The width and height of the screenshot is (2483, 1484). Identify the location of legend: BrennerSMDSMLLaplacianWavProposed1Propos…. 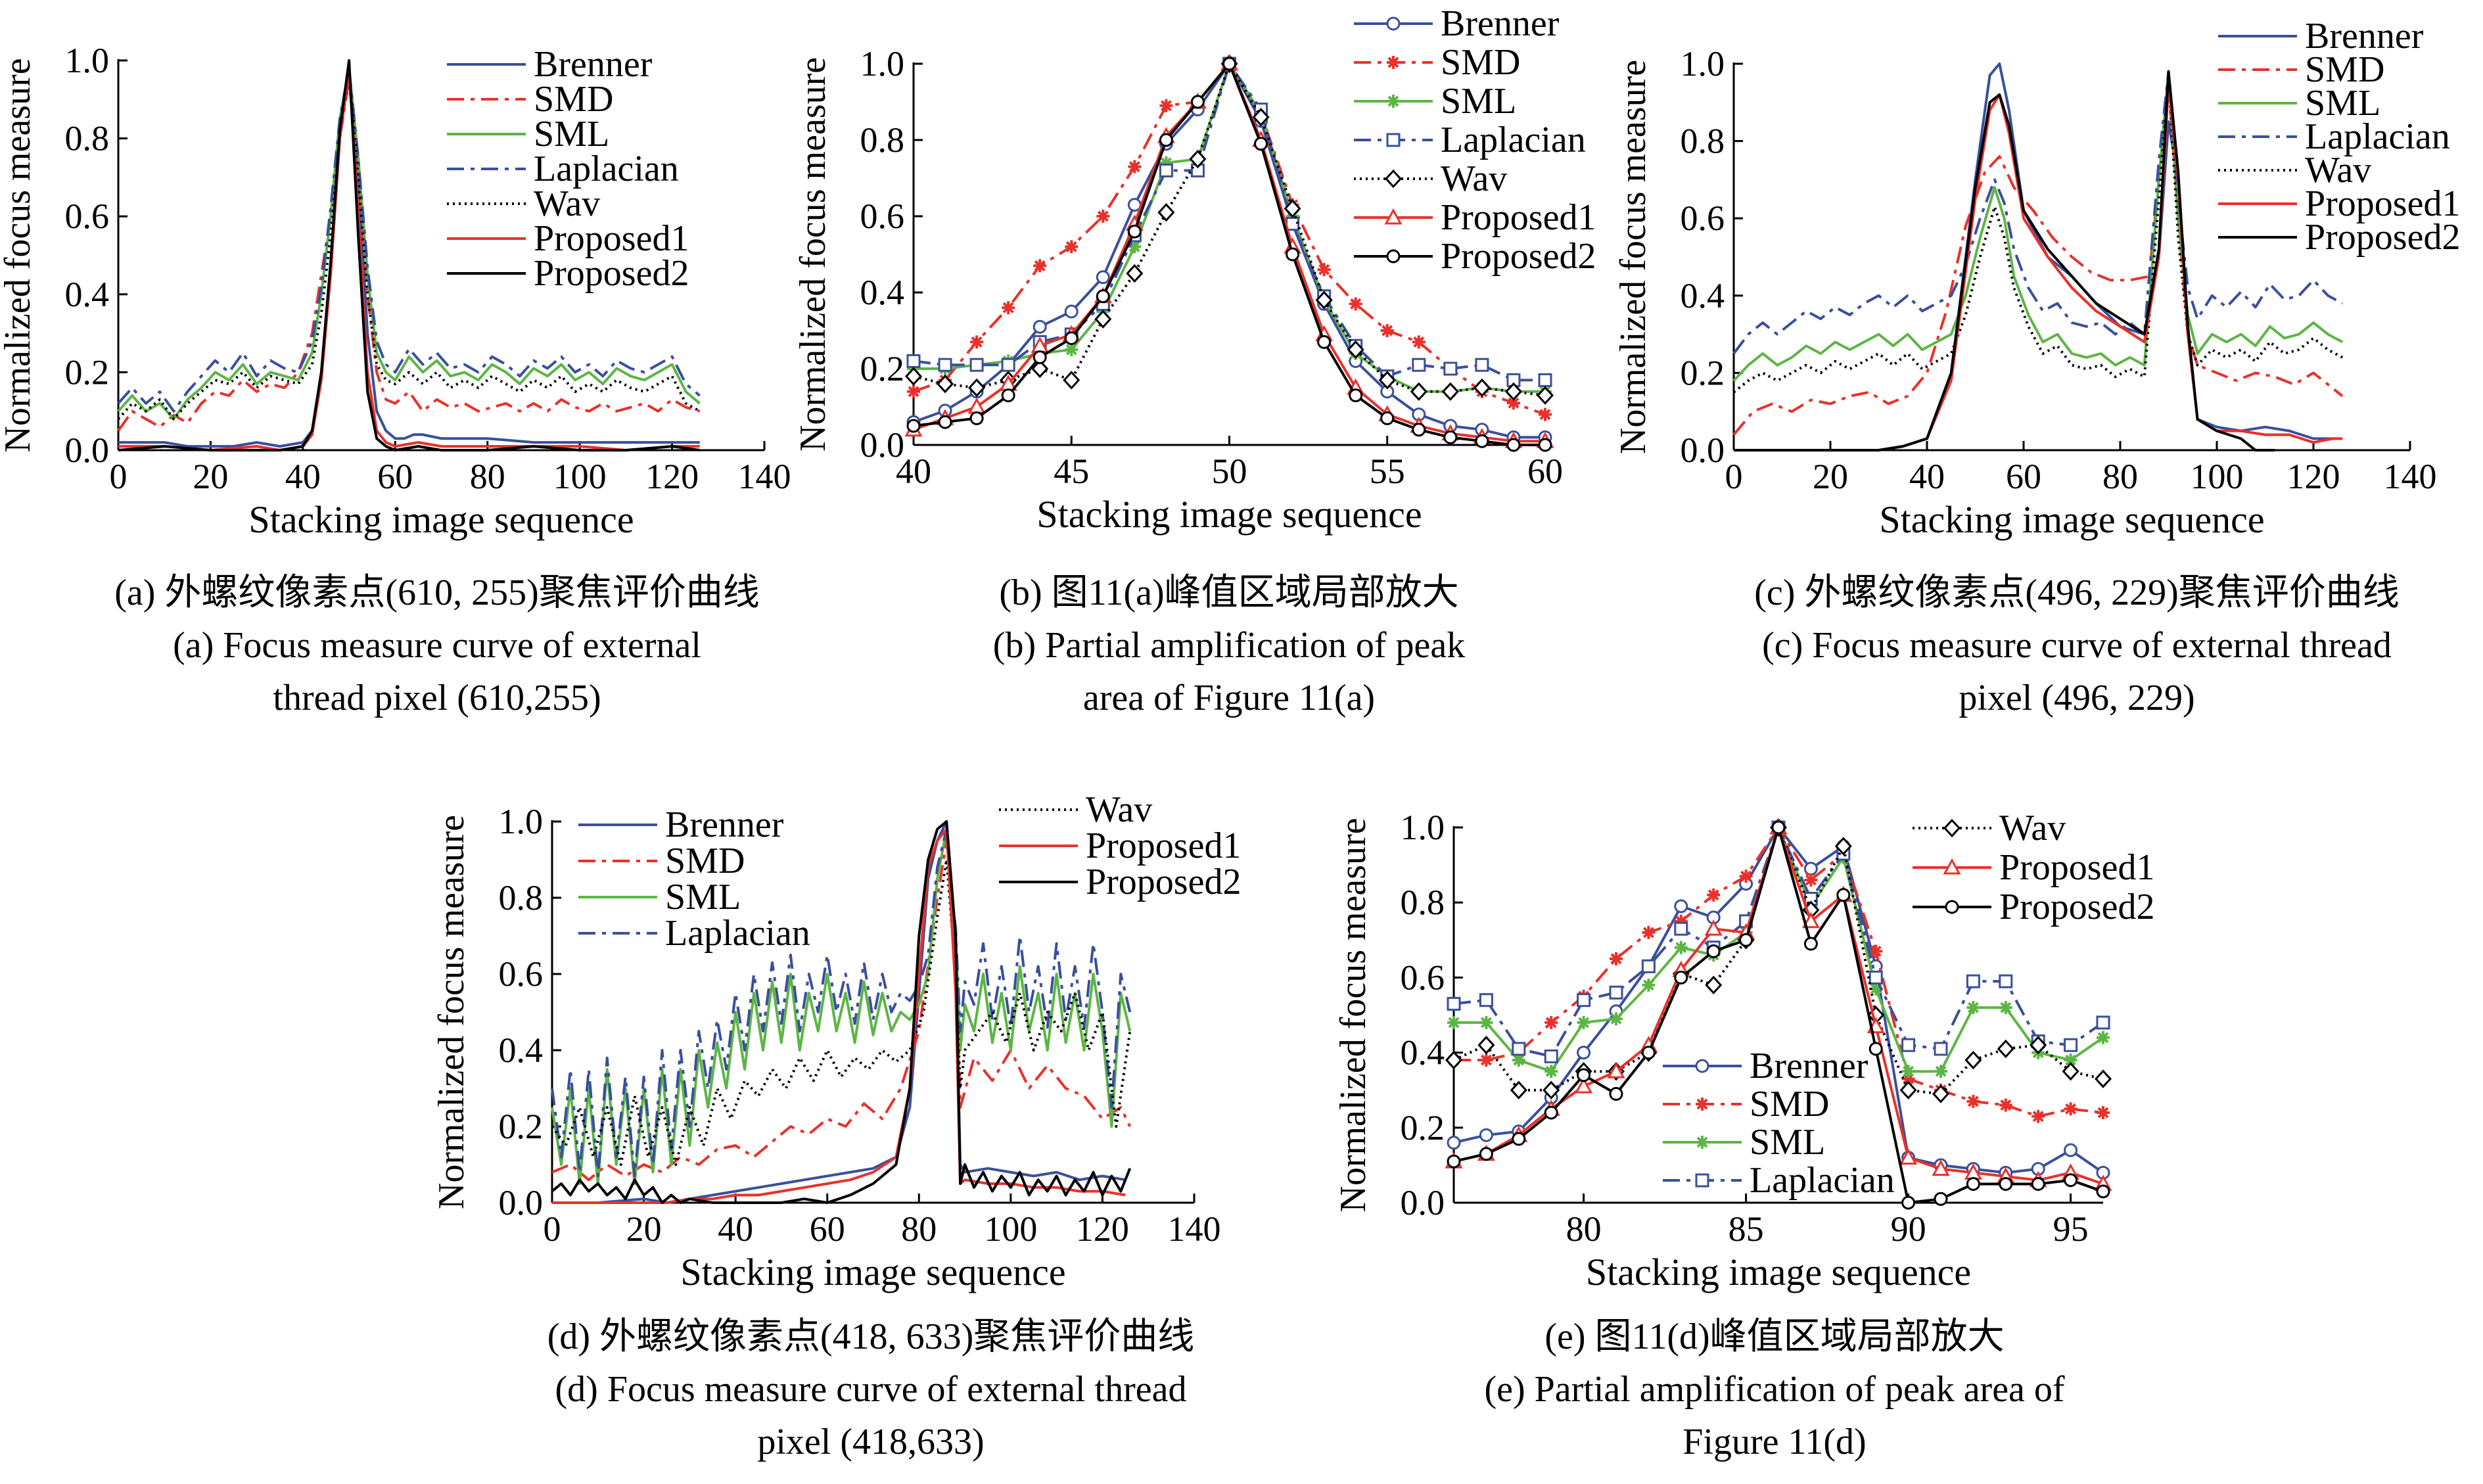
(2339, 137).